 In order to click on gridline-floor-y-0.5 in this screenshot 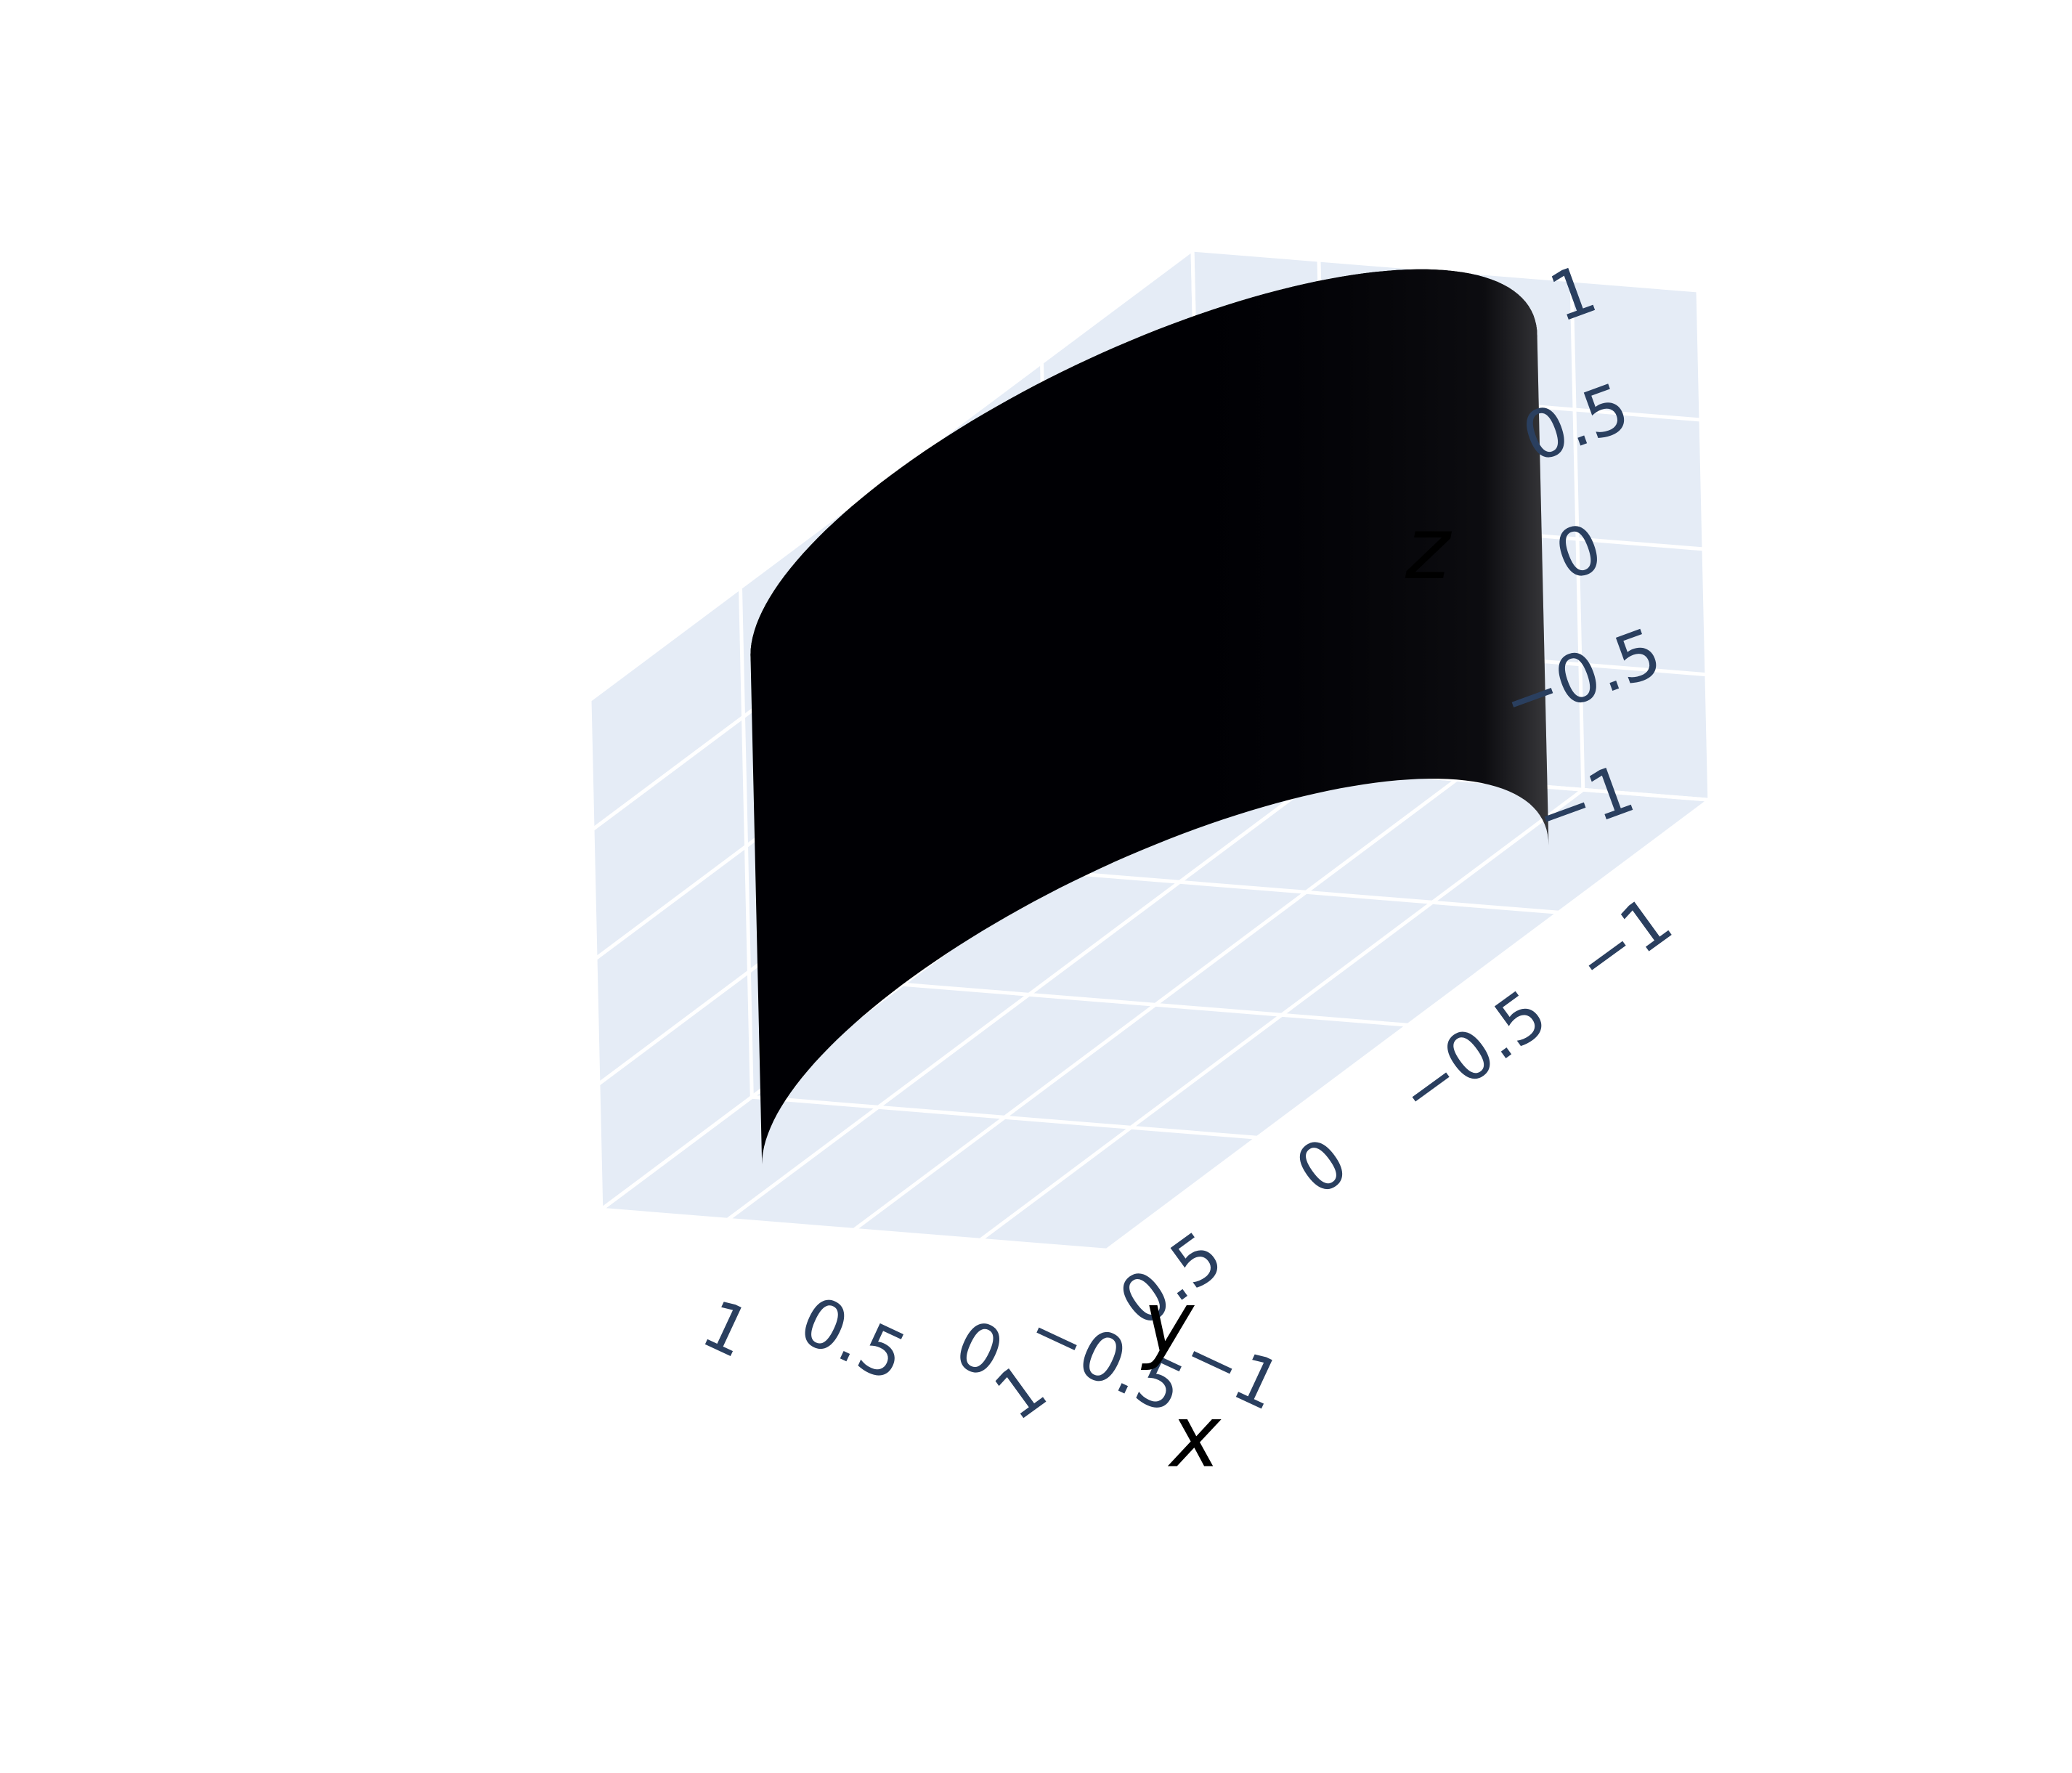, I will do `click(1005, 1117)`.